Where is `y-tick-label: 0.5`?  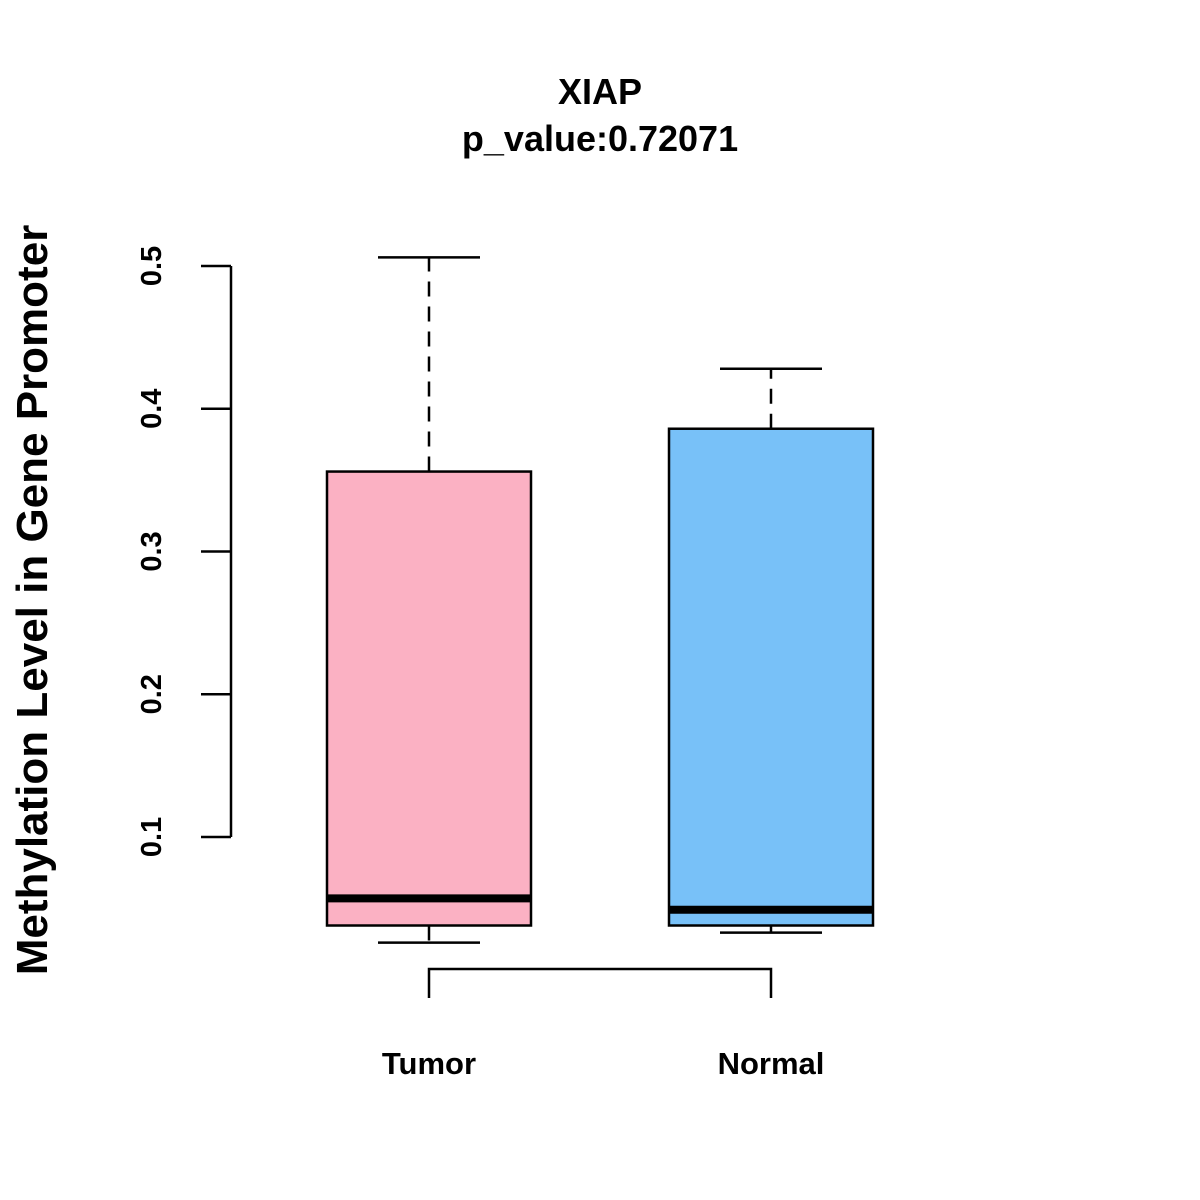
y-tick-label: 0.5 is located at coordinates (152, 266).